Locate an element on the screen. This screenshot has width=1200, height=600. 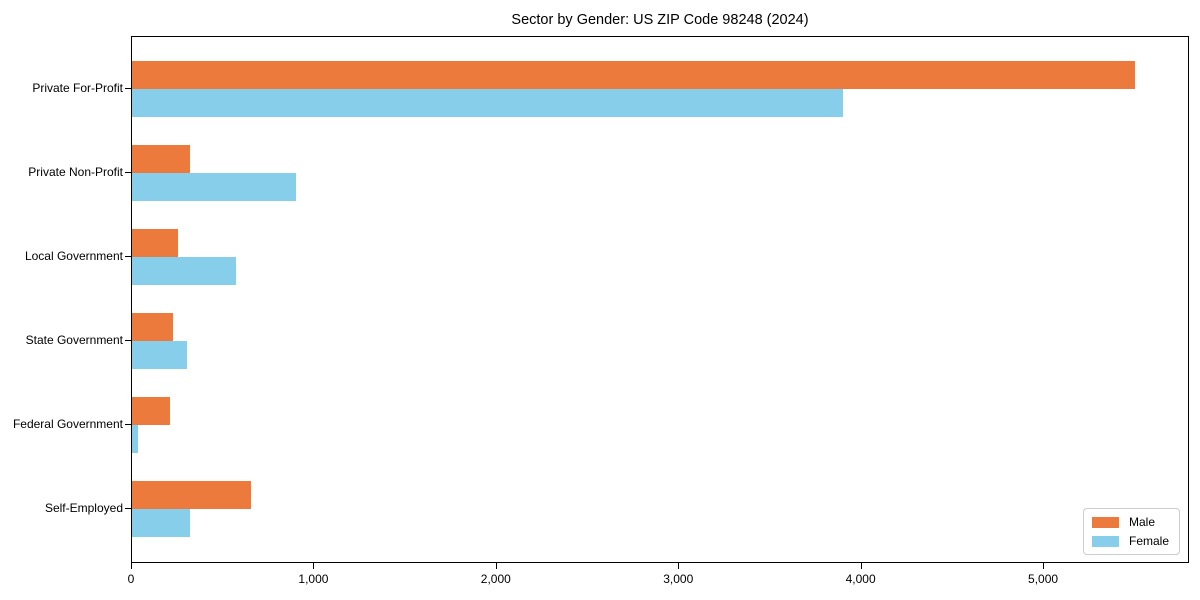
x-axis-label-4-000: 4,000 is located at coordinates (860, 579).